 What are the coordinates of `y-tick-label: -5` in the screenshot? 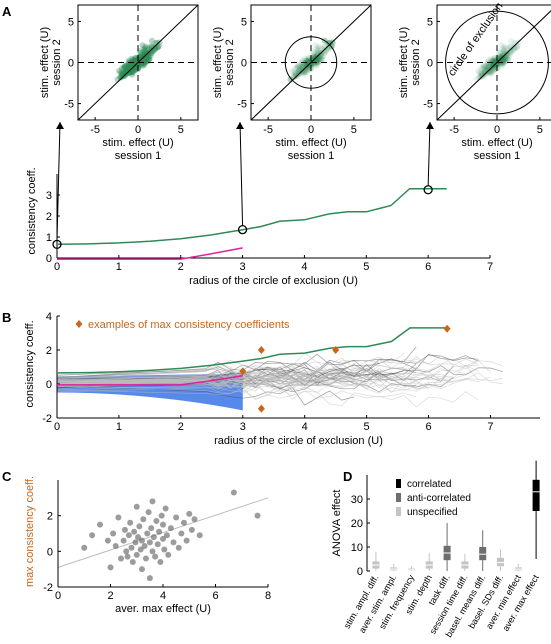 It's located at (69, 105).